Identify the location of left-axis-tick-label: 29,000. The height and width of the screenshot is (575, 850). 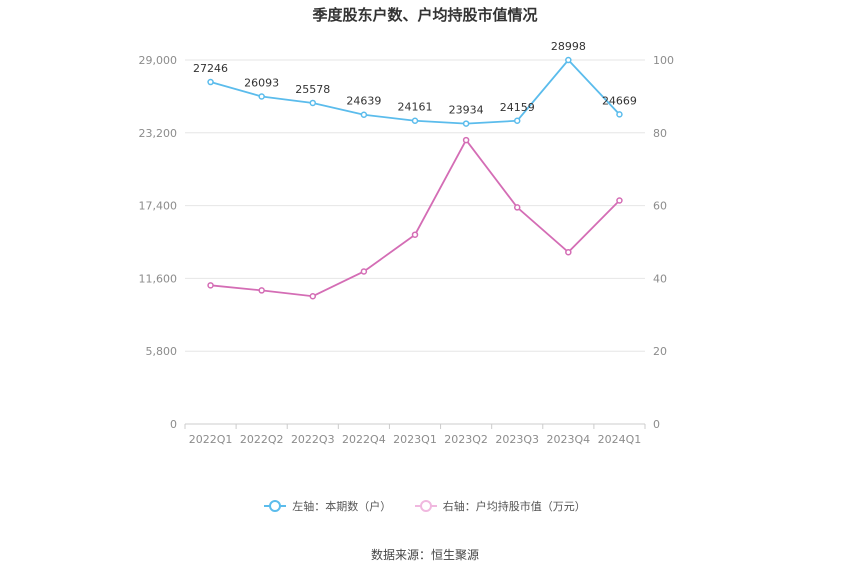
(158, 60).